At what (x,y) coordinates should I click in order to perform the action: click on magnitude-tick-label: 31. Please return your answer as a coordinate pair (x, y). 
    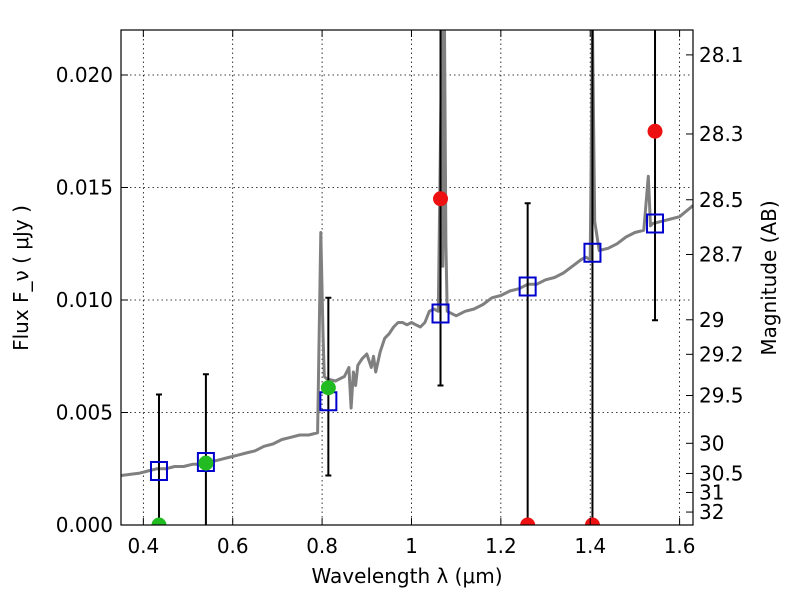
    Looking at the image, I should click on (711, 492).